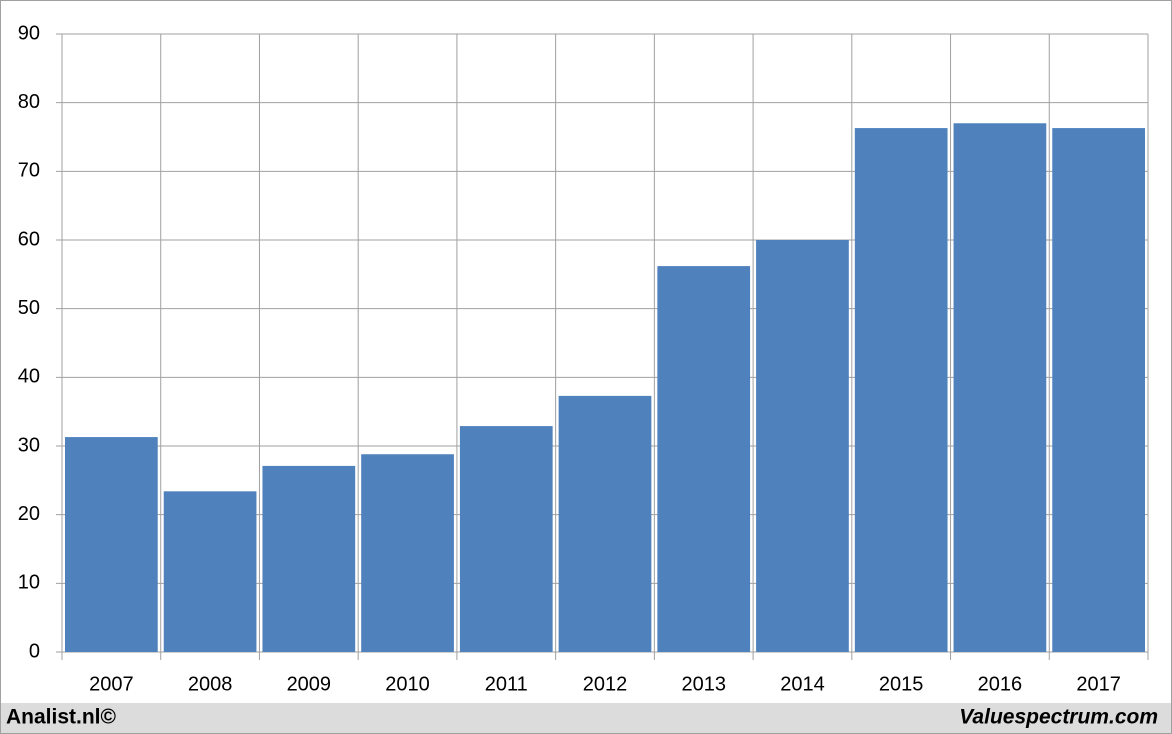 This screenshot has width=1172, height=734. What do you see at coordinates (586, 718) in the screenshot?
I see `footer-band` at bounding box center [586, 718].